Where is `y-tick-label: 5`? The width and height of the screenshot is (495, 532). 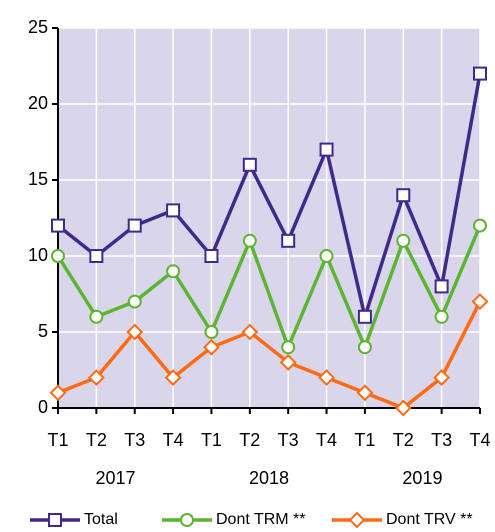 y-tick-label: 5 is located at coordinates (43, 331).